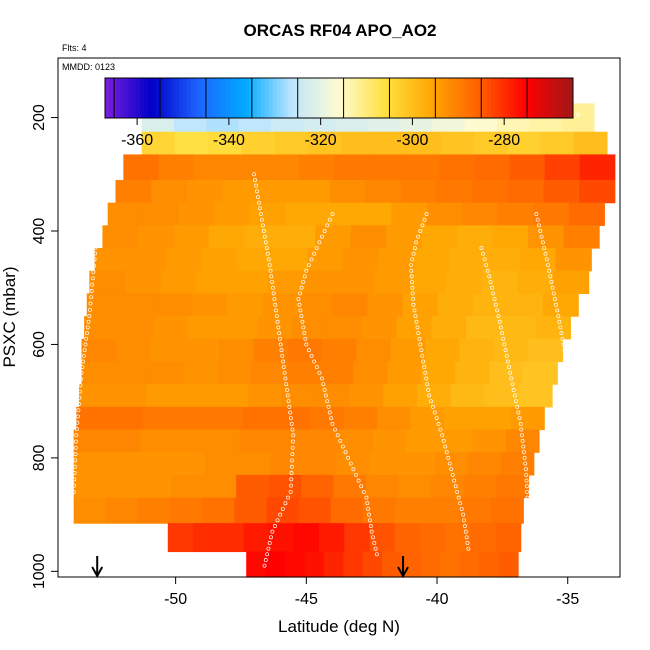 This screenshot has width=650, height=650. Describe the element at coordinates (306, 599) in the screenshot. I see `x-tick-label: -45` at that location.